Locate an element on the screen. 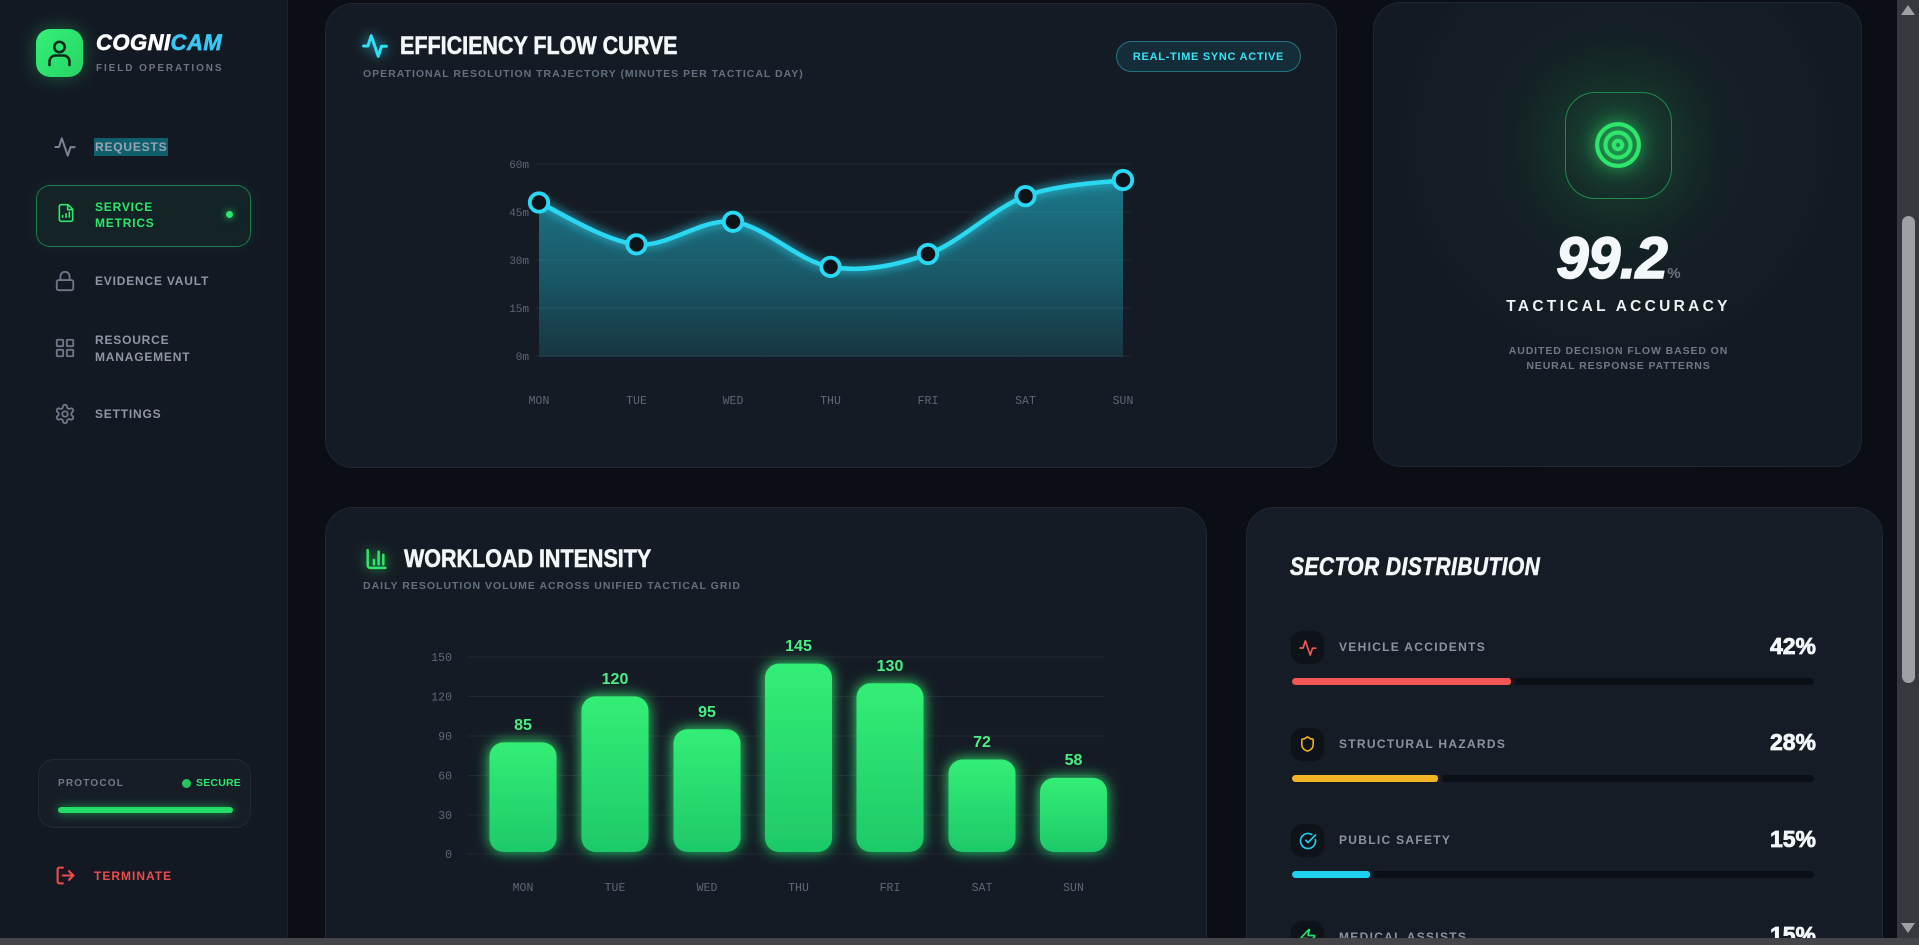 This screenshot has width=1919, height=945. svg-text: 58 is located at coordinates (1074, 760).